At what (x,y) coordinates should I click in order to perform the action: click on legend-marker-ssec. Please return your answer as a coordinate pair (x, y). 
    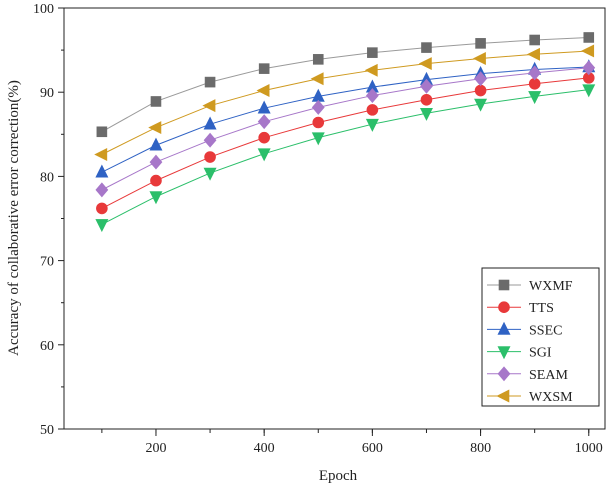
    Looking at the image, I should click on (504, 328).